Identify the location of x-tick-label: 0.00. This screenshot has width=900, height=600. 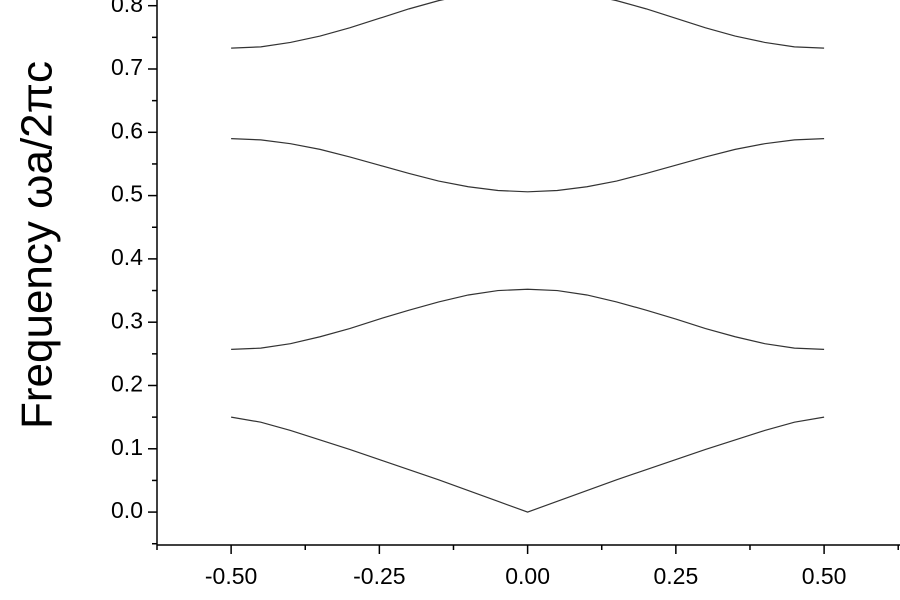
(527, 576).